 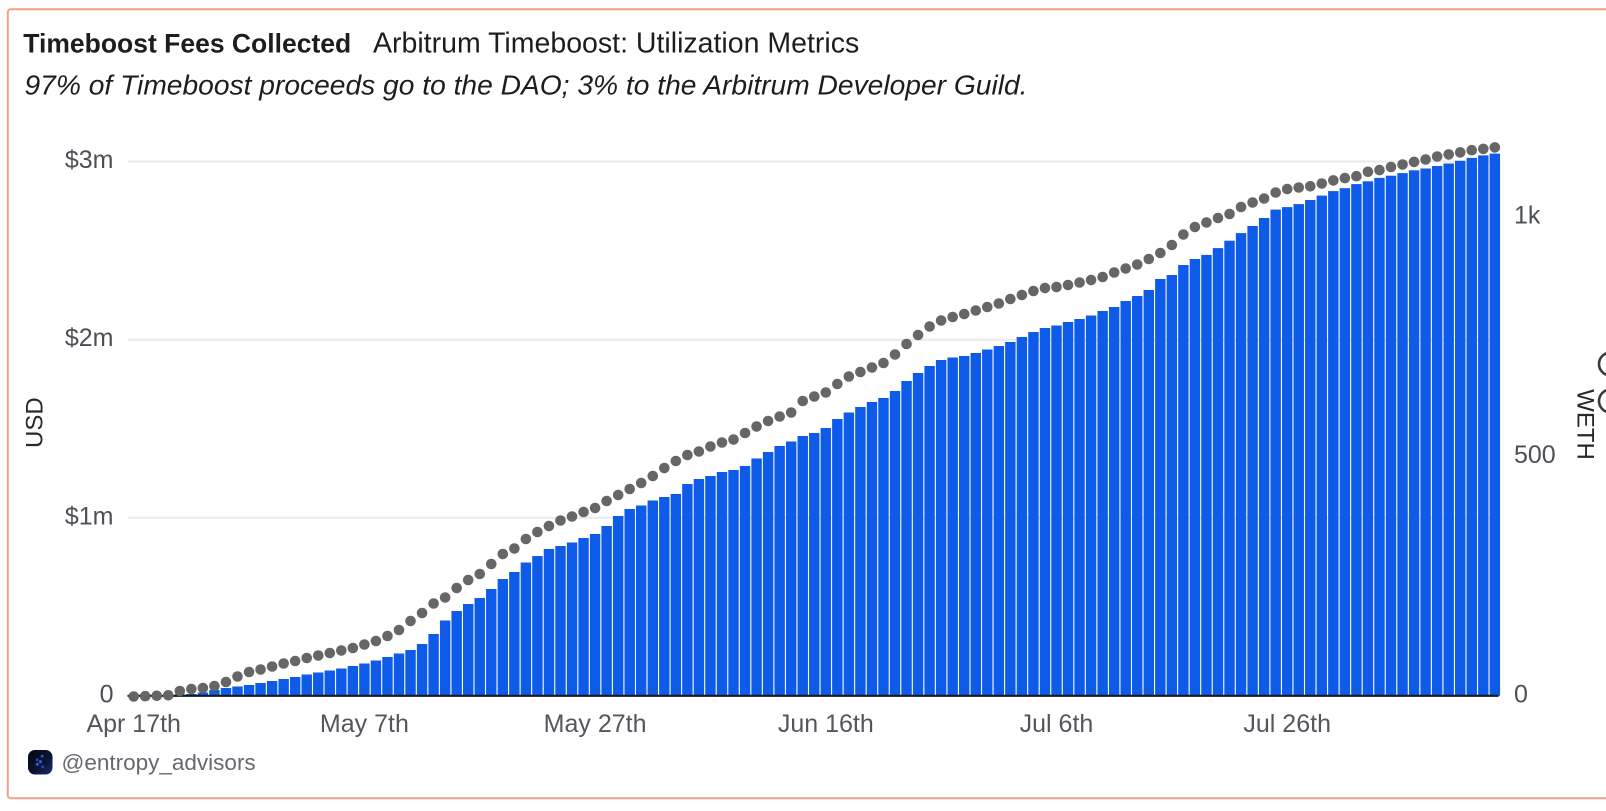 I want to click on svg-text: Apr 17th, so click(x=133, y=724).